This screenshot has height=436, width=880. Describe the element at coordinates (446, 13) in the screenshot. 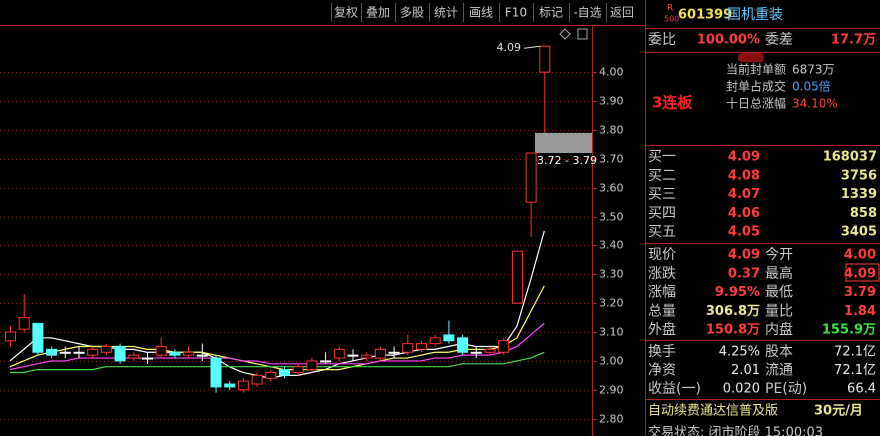

I see `toolbar-button: 统计` at that location.